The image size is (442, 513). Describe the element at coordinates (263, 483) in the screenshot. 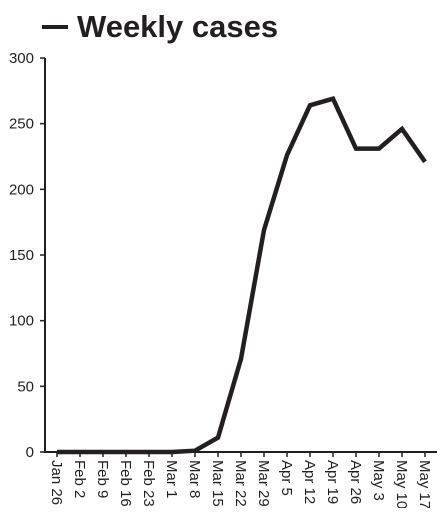

I see `x-tick-label-mar-29: Mar 29` at that location.